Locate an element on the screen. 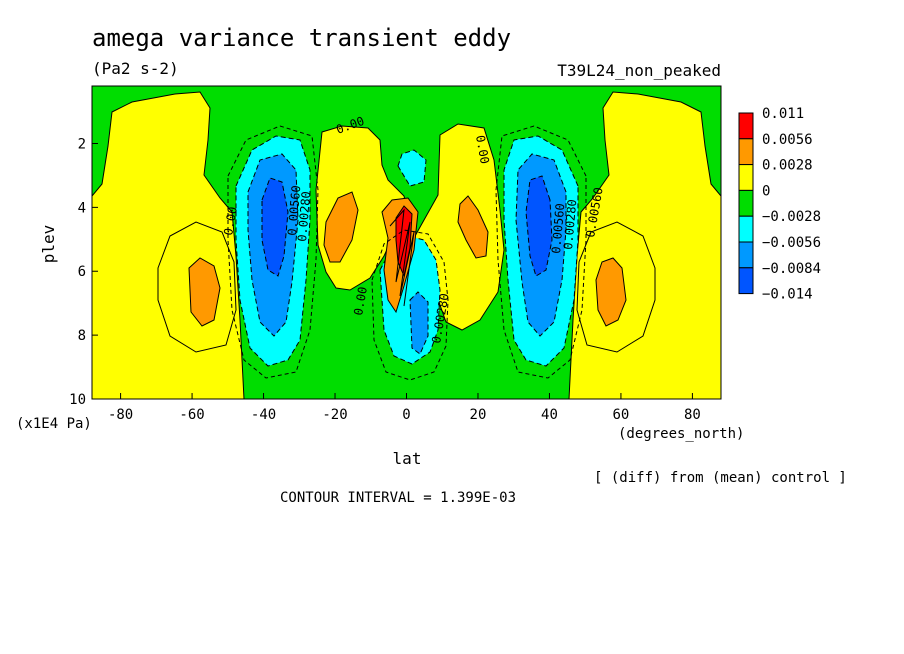  chart-units: (Pa2 s-2) is located at coordinates (135, 68).